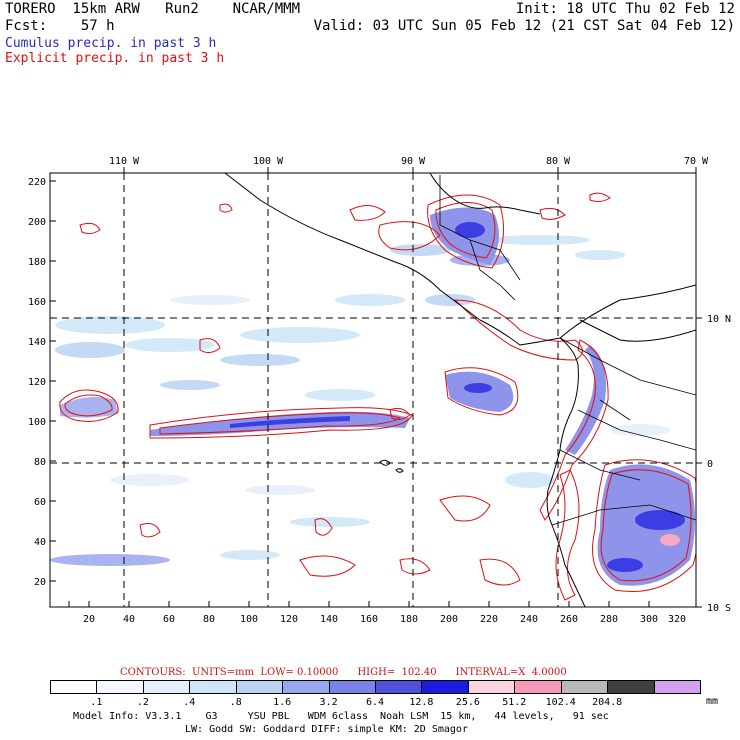 This screenshot has height=740, width=740. I want to click on y-tick-label: 100, so click(37, 422).